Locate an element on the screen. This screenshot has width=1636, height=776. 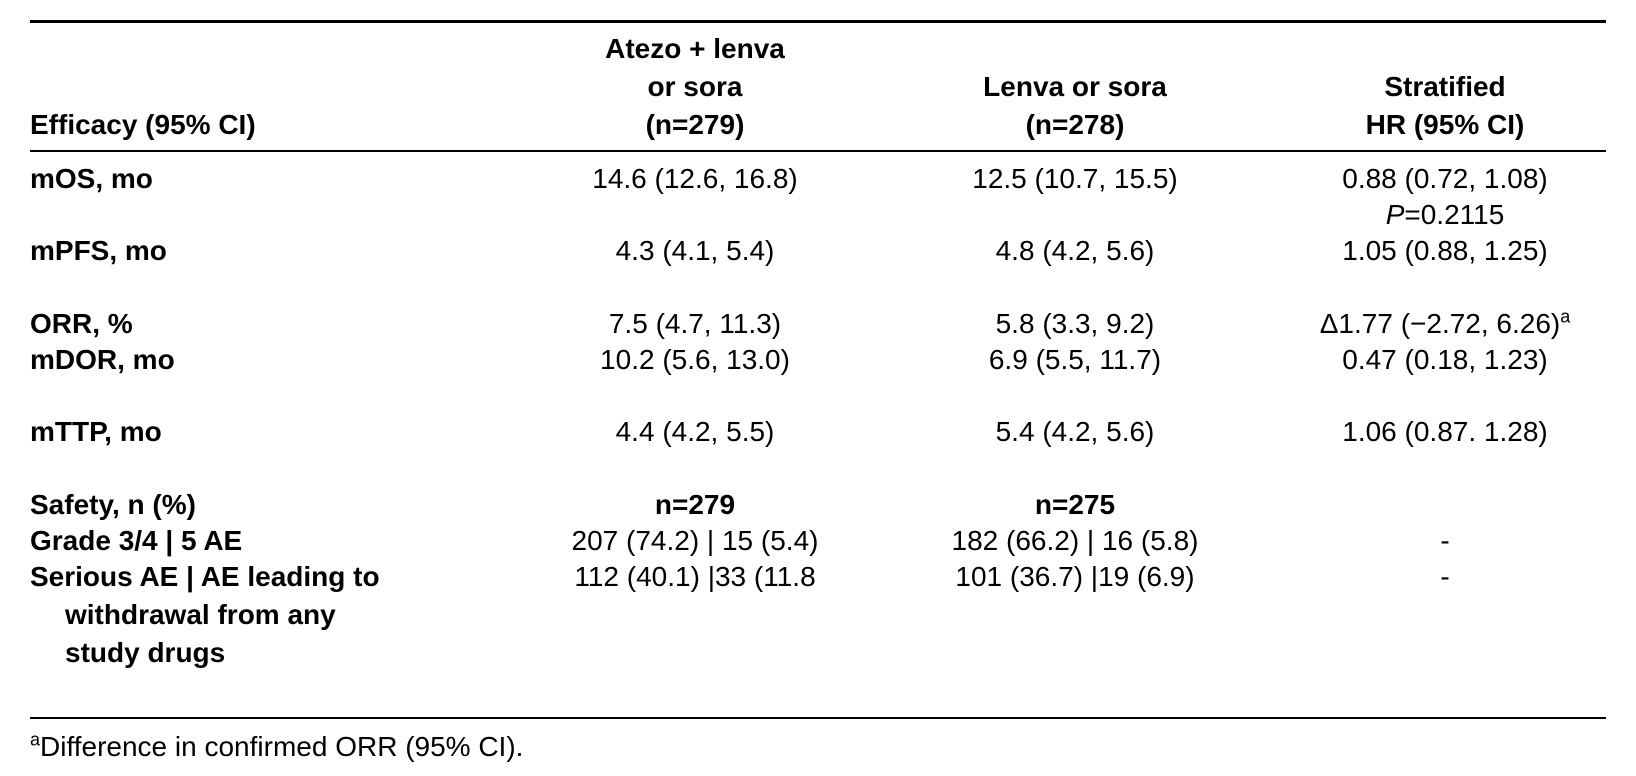
row-label-mttp: mTTP, mo is located at coordinates (96, 431).